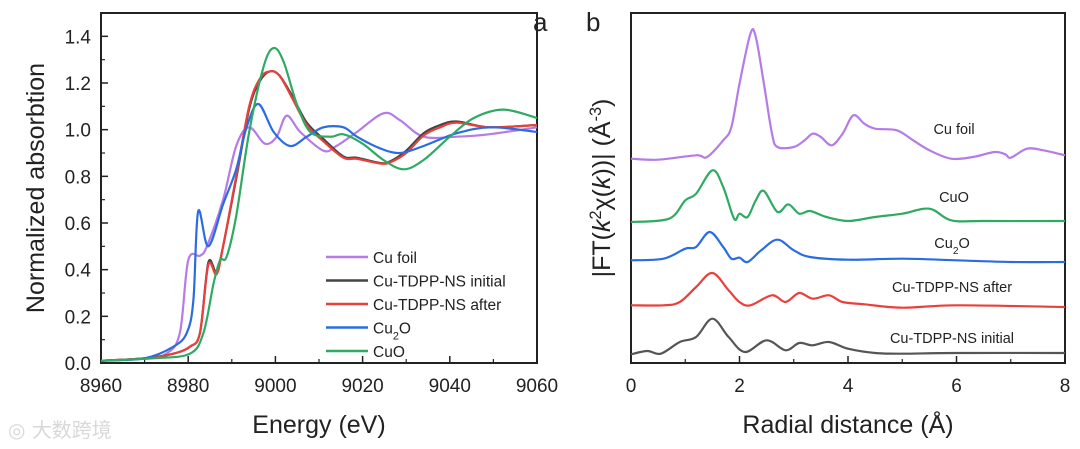  What do you see at coordinates (318, 425) in the screenshot?
I see `x-axis-label: Energy (eV)` at bounding box center [318, 425].